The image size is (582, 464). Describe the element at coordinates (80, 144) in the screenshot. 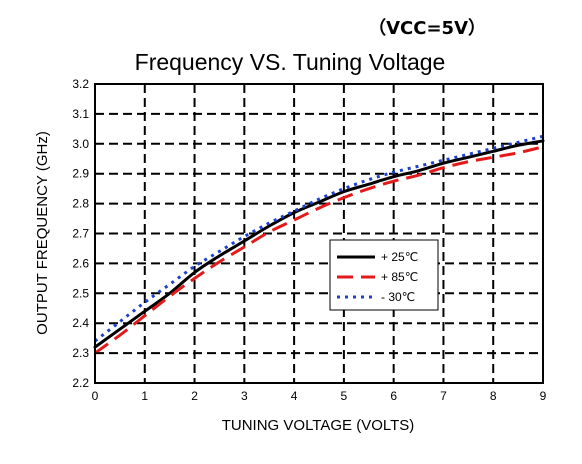

I see `y-tick-label: 3.0` at that location.